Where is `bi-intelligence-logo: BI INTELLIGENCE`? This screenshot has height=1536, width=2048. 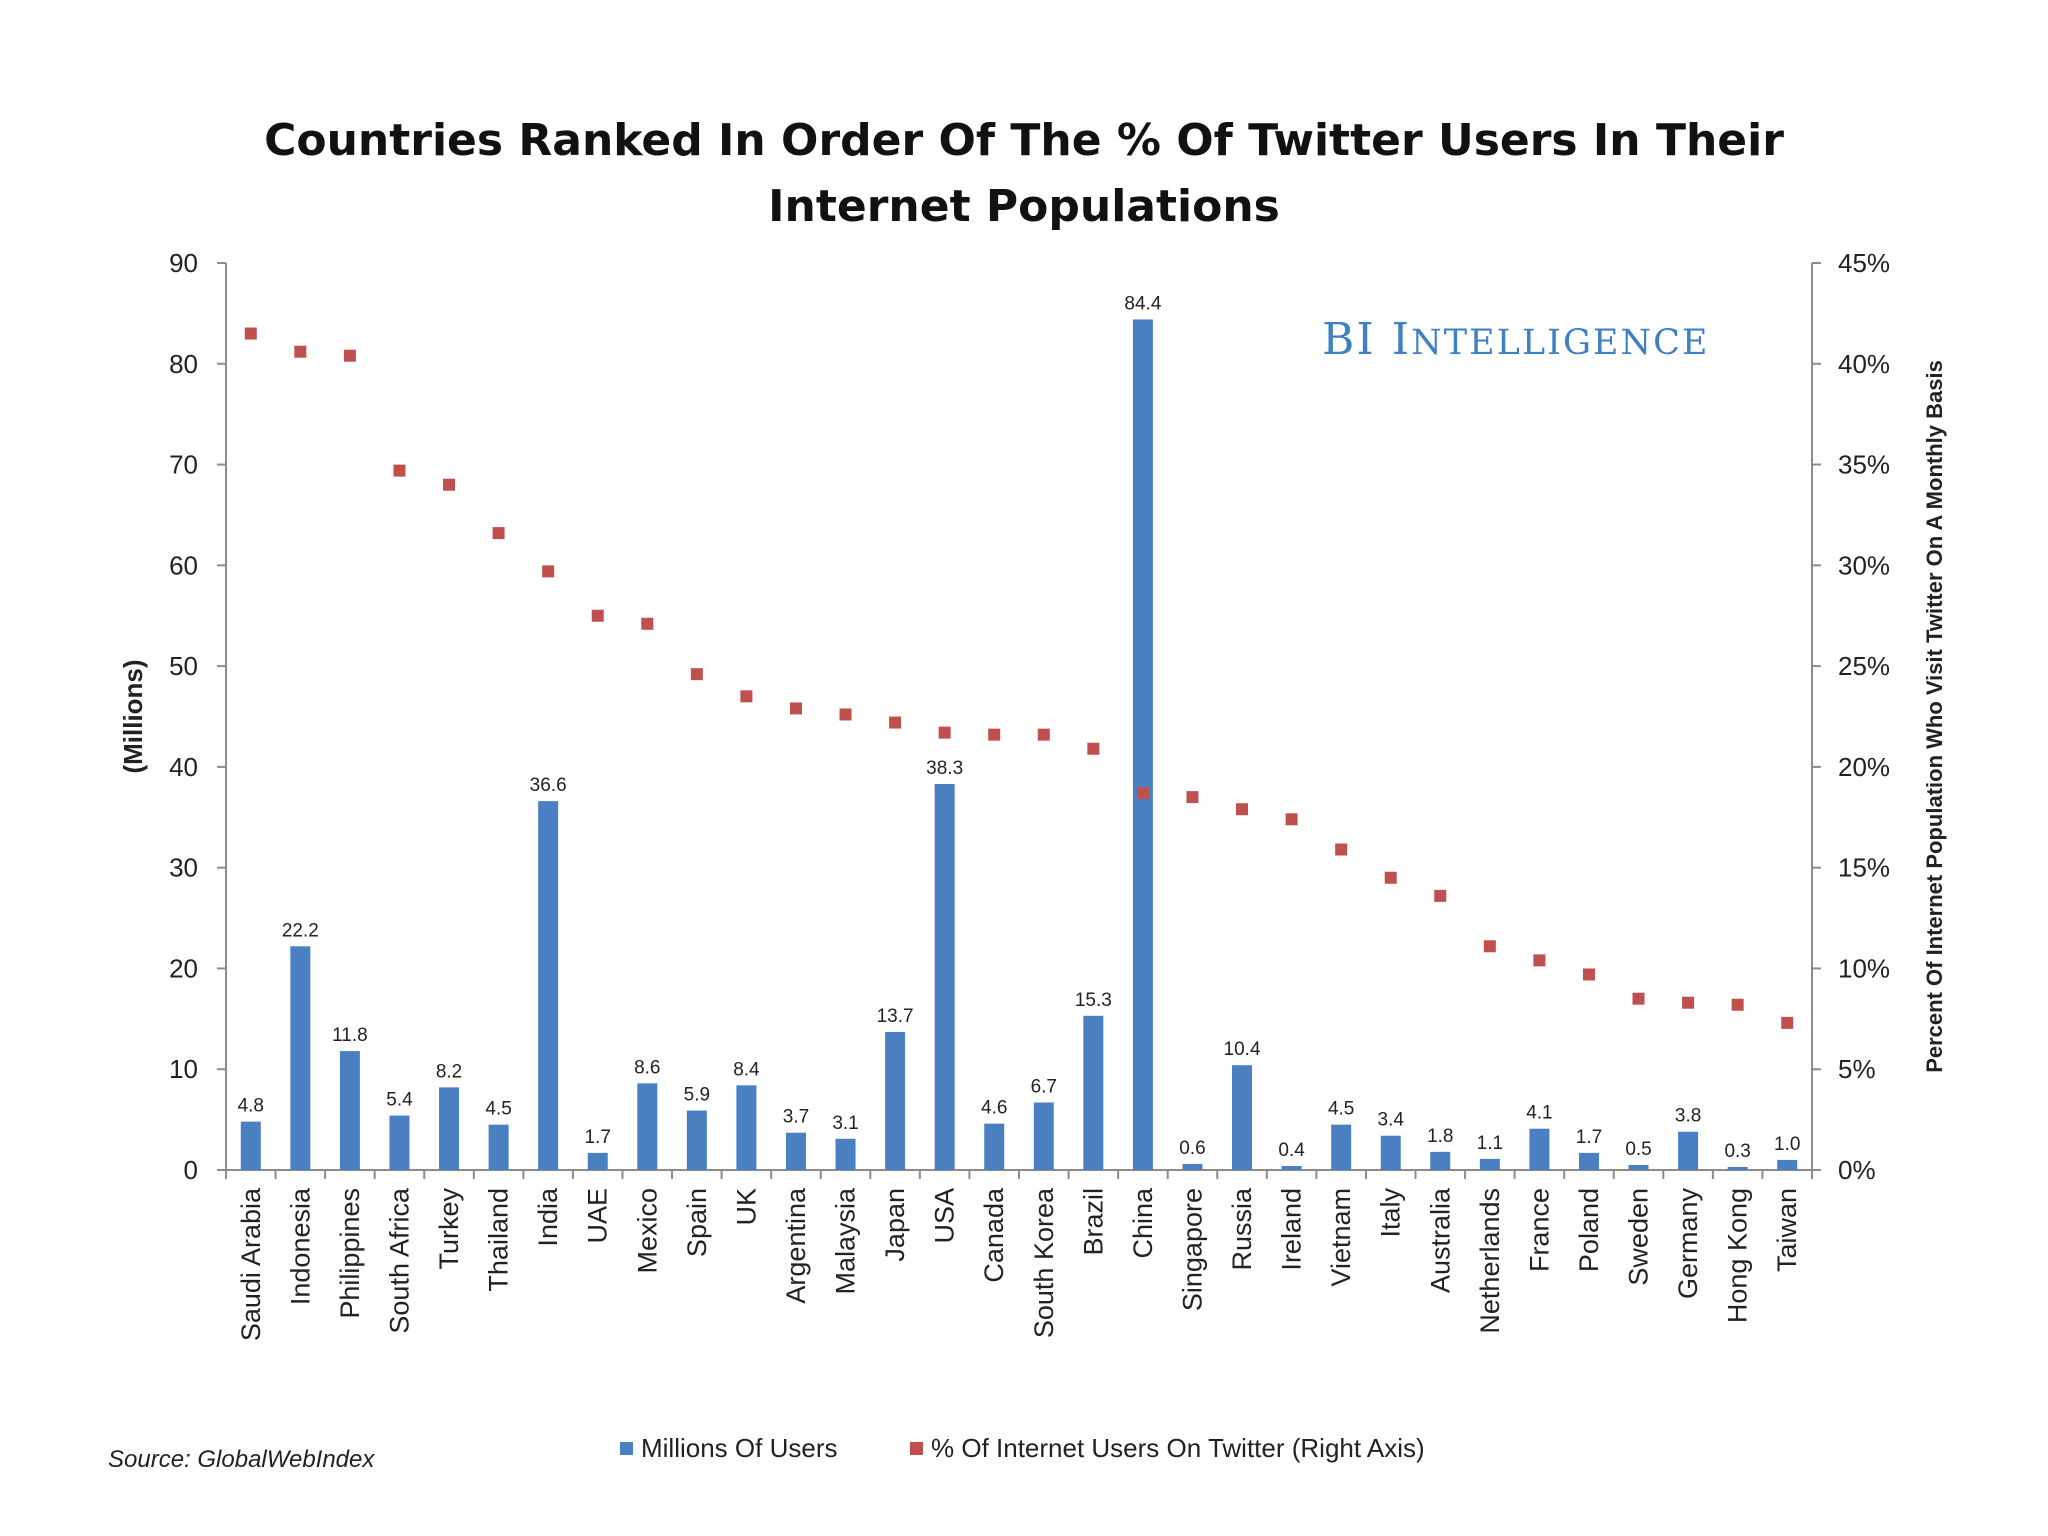 bi-intelligence-logo: BI INTELLIGENCE is located at coordinates (1516, 339).